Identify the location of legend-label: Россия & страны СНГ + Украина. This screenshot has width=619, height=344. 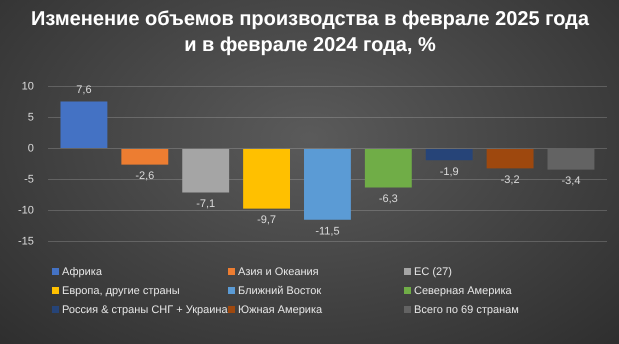
(144, 310).